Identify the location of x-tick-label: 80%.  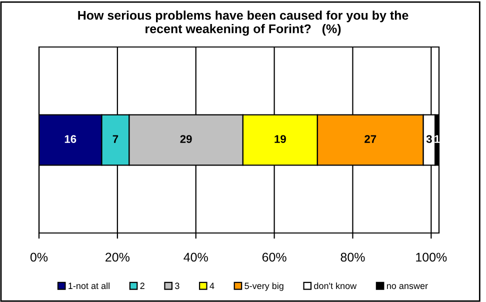
(352, 257).